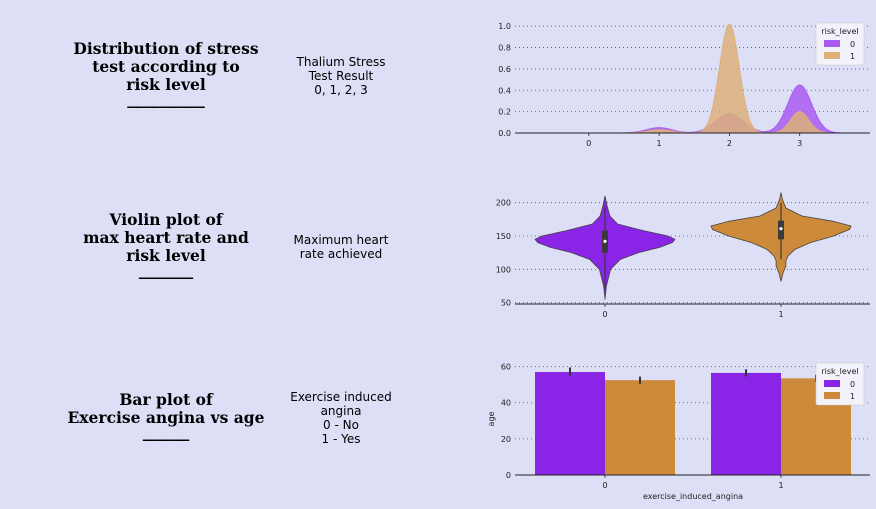 The height and width of the screenshot is (509, 876). I want to click on y-tick-label: 200, so click(503, 203).